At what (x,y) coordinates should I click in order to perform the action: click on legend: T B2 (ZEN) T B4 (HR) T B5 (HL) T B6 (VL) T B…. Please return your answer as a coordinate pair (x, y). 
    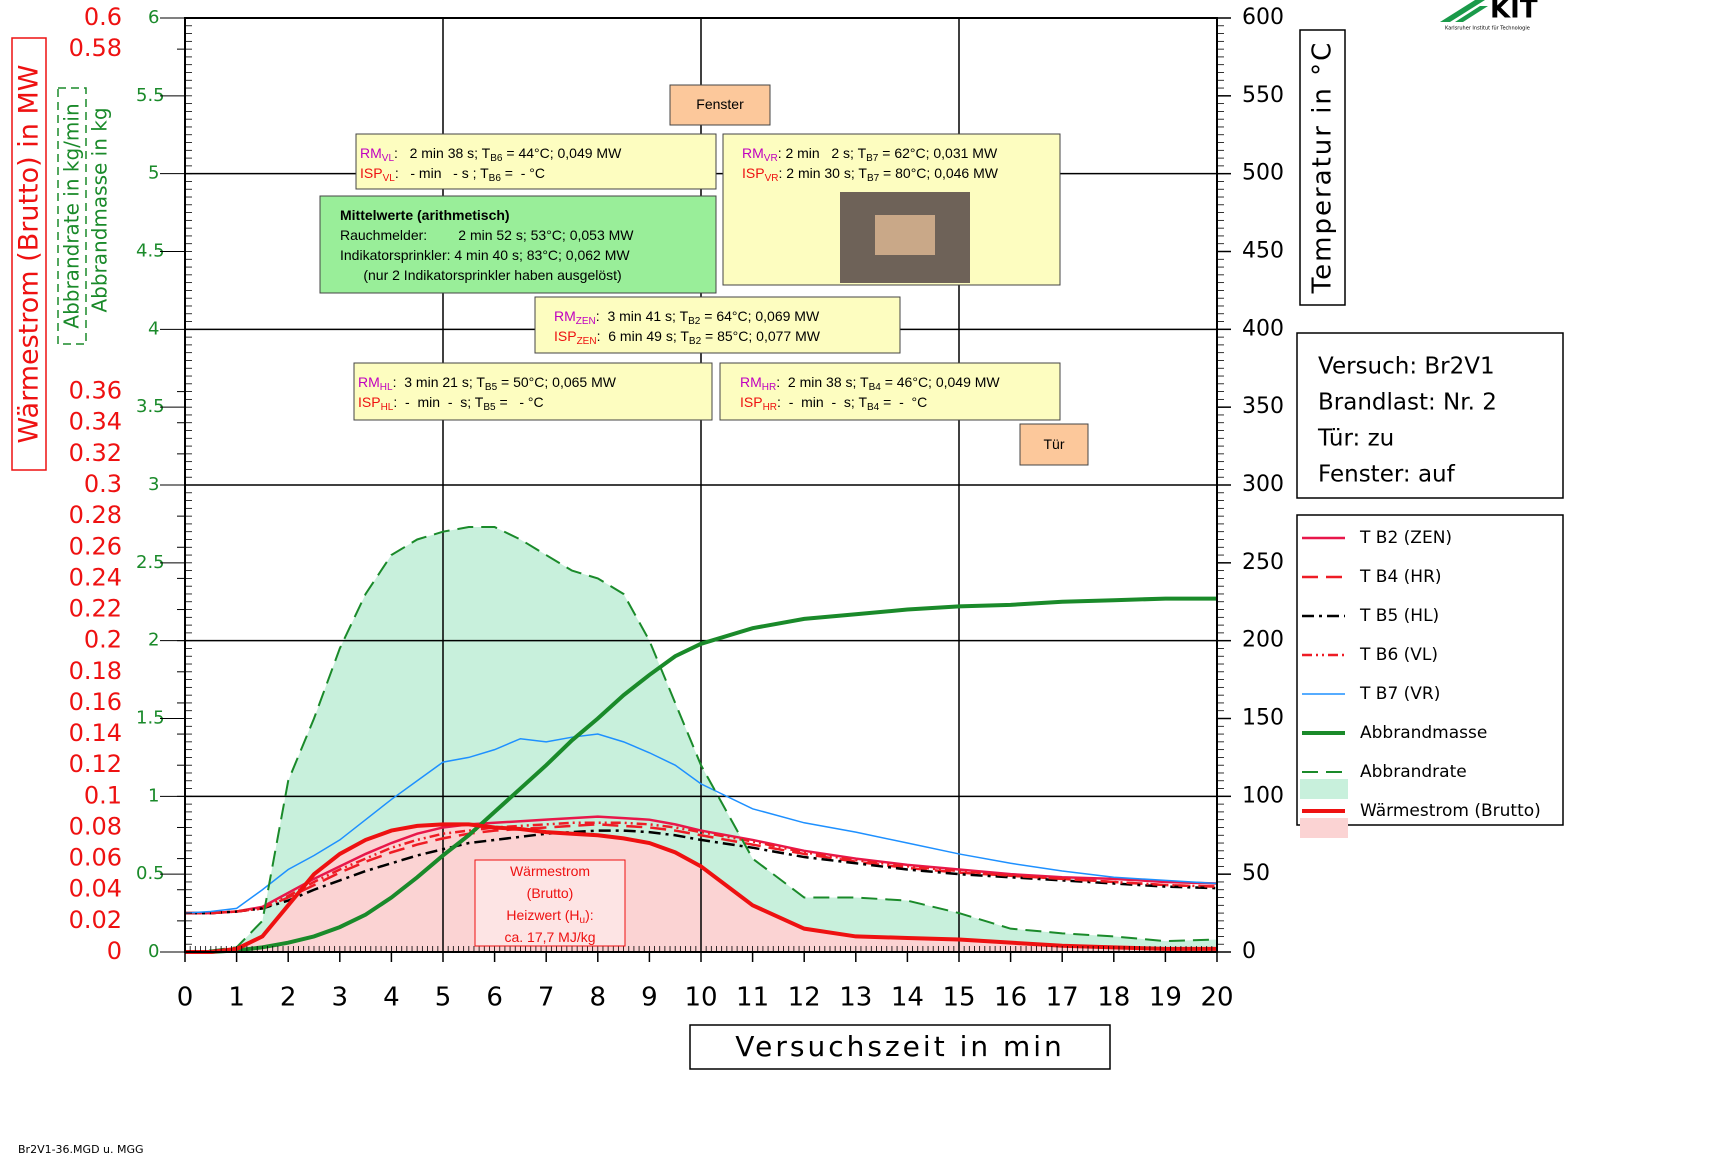
    Looking at the image, I should click on (1420, 683).